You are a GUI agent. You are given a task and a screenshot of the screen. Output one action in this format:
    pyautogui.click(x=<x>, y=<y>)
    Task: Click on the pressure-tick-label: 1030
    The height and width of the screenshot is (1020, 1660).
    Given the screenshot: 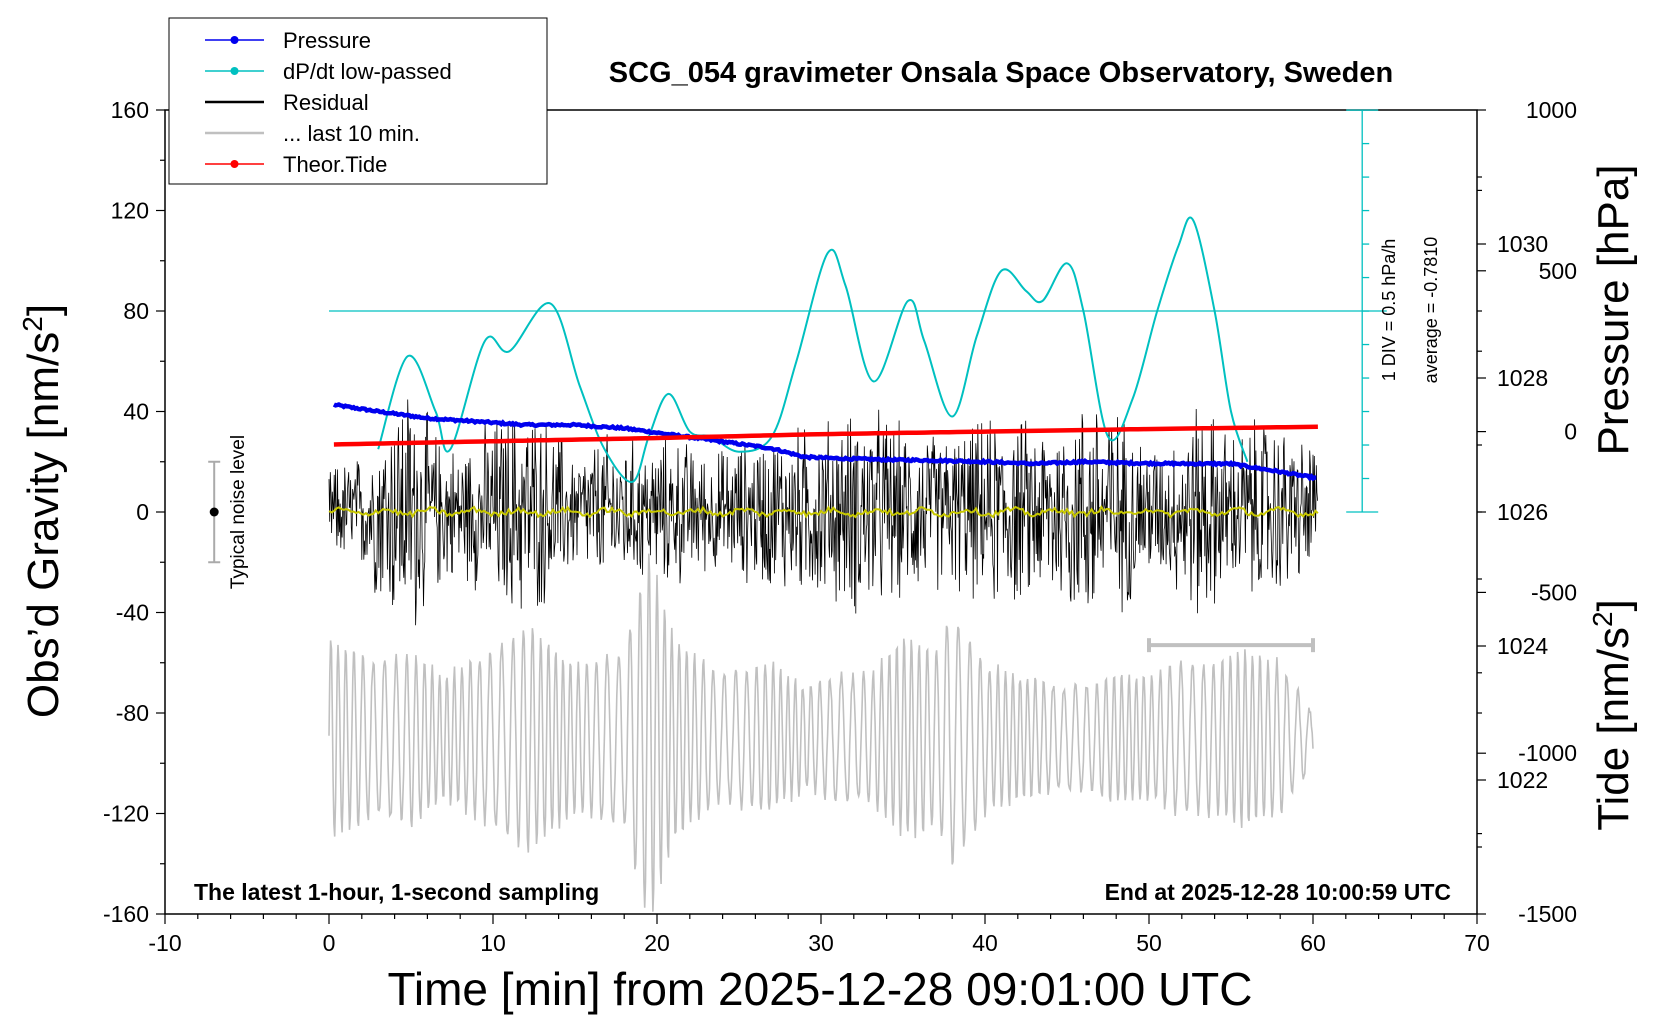 What is the action you would take?
    pyautogui.click(x=1522, y=244)
    